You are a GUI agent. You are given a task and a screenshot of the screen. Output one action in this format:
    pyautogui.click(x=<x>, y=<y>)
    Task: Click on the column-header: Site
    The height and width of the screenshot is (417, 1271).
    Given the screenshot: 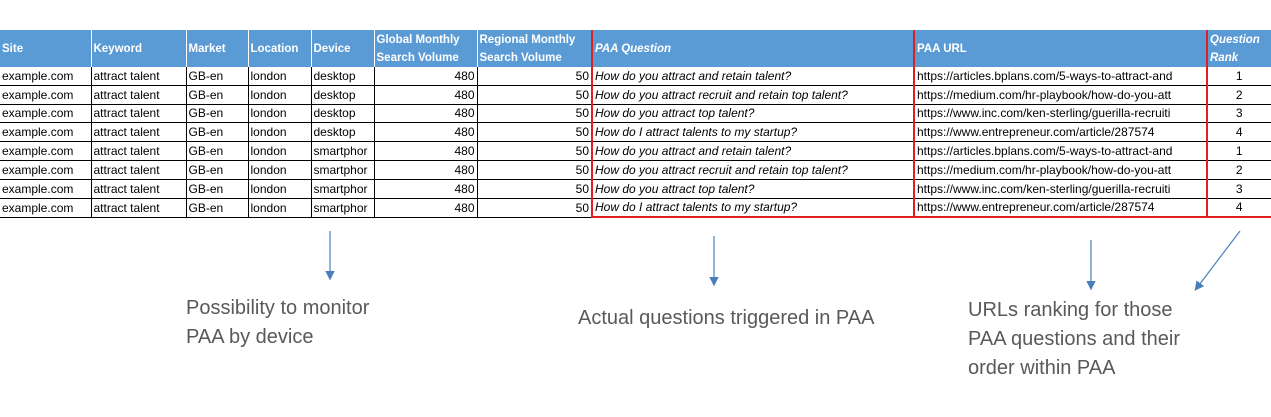 What is the action you would take?
    pyautogui.click(x=46, y=48)
    